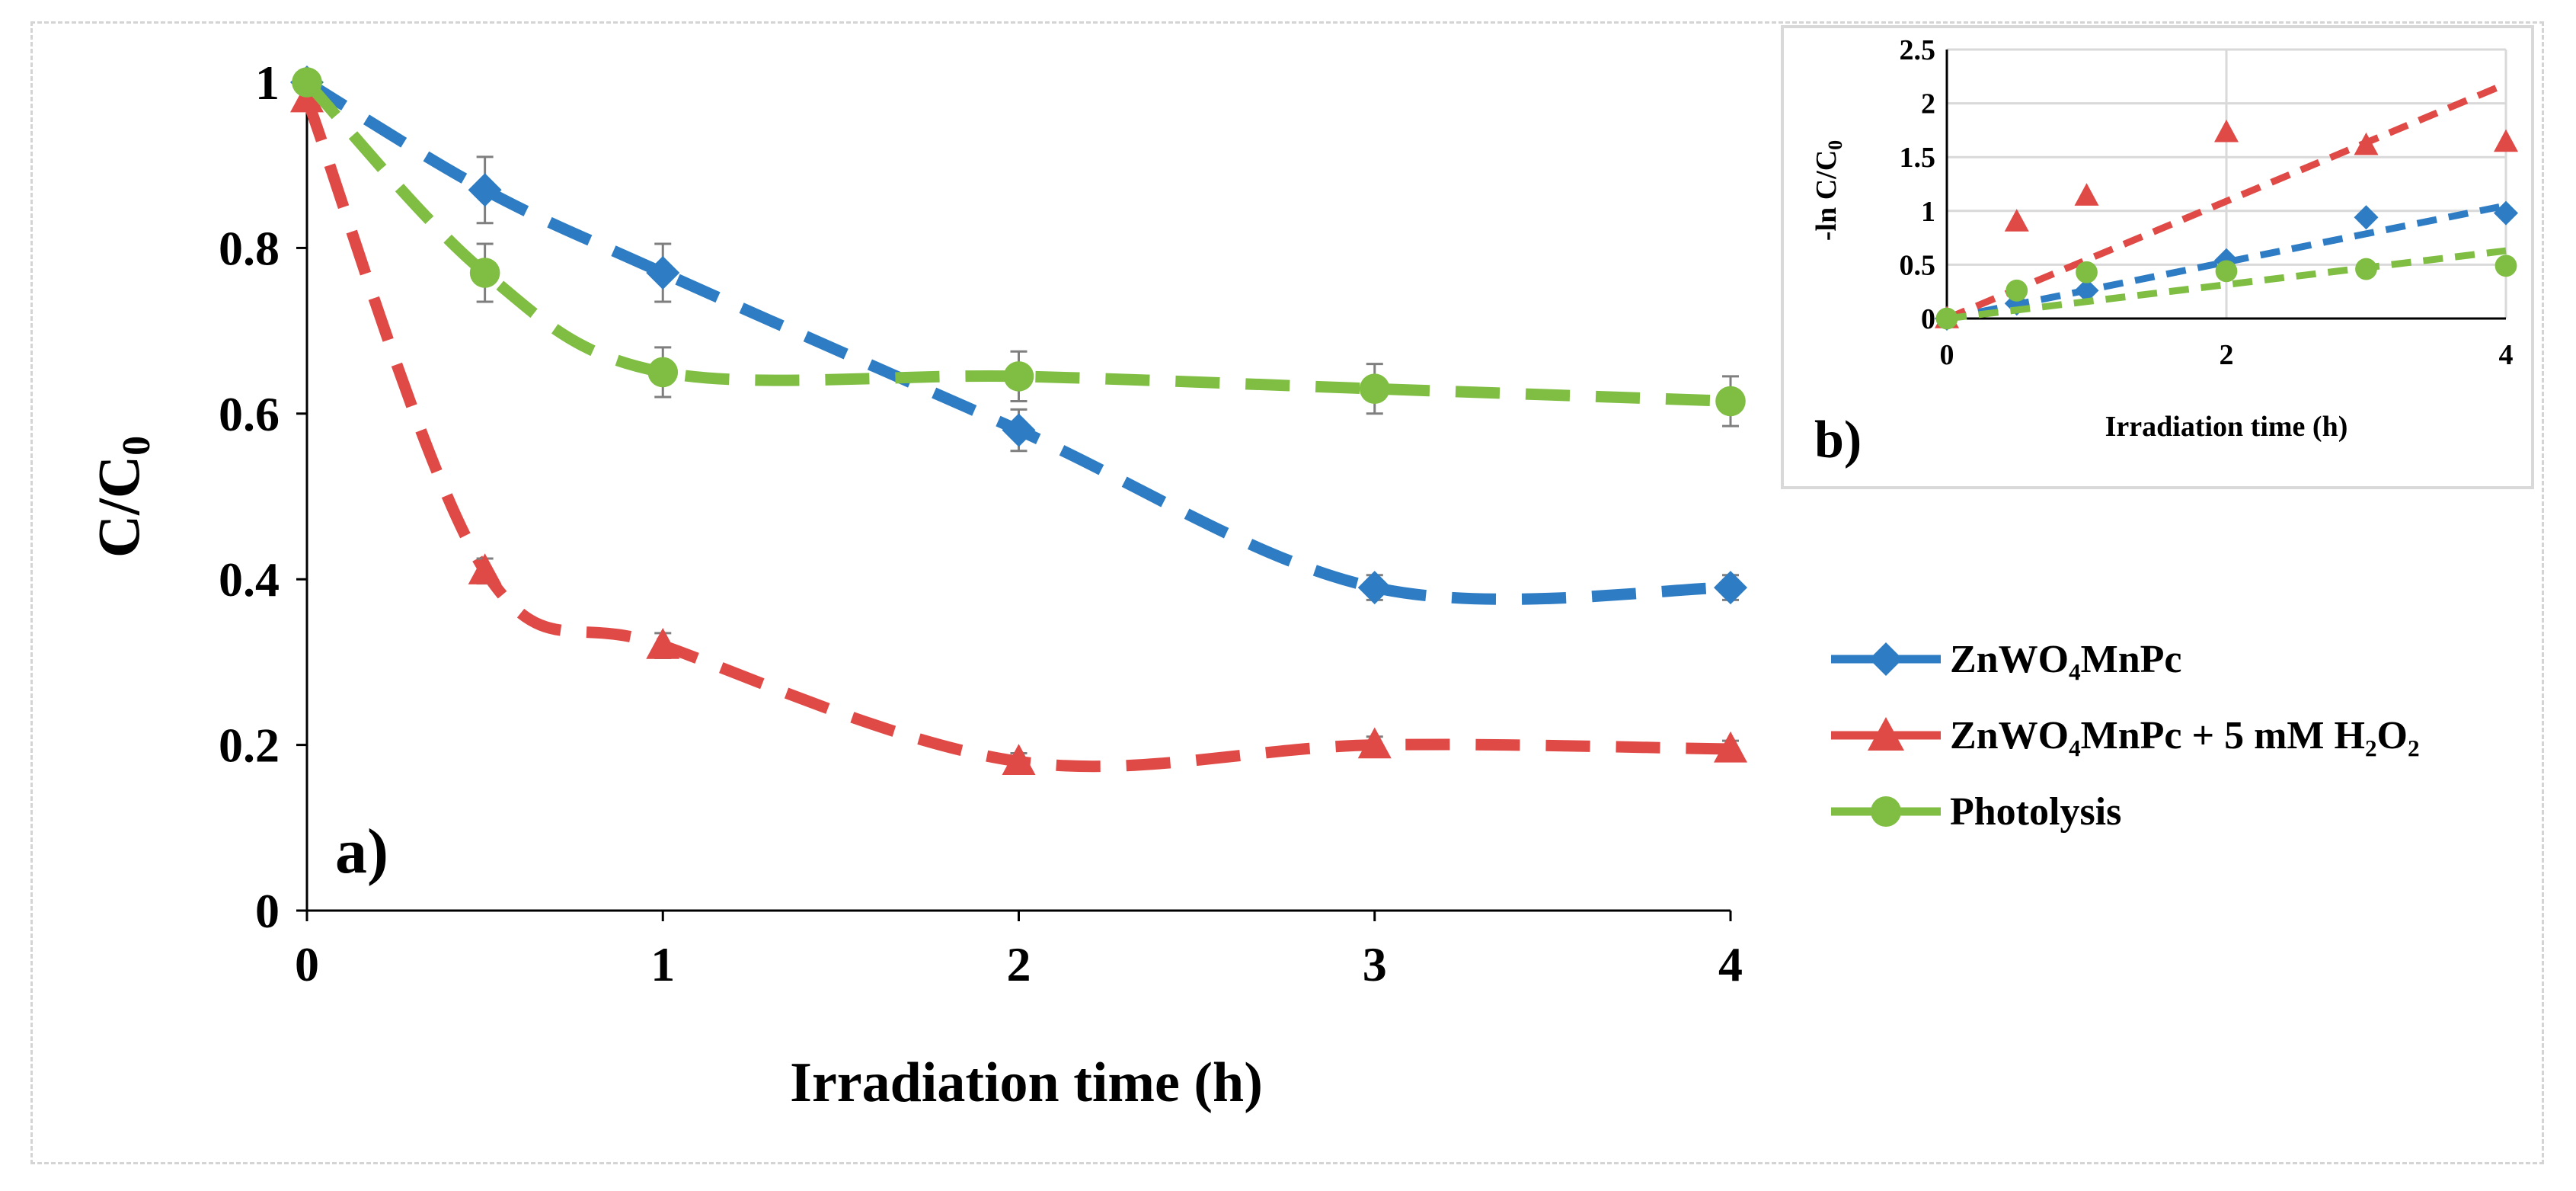 This screenshot has width=2576, height=1191. Describe the element at coordinates (267, 83) in the screenshot. I see `y-tick-label: 1` at that location.